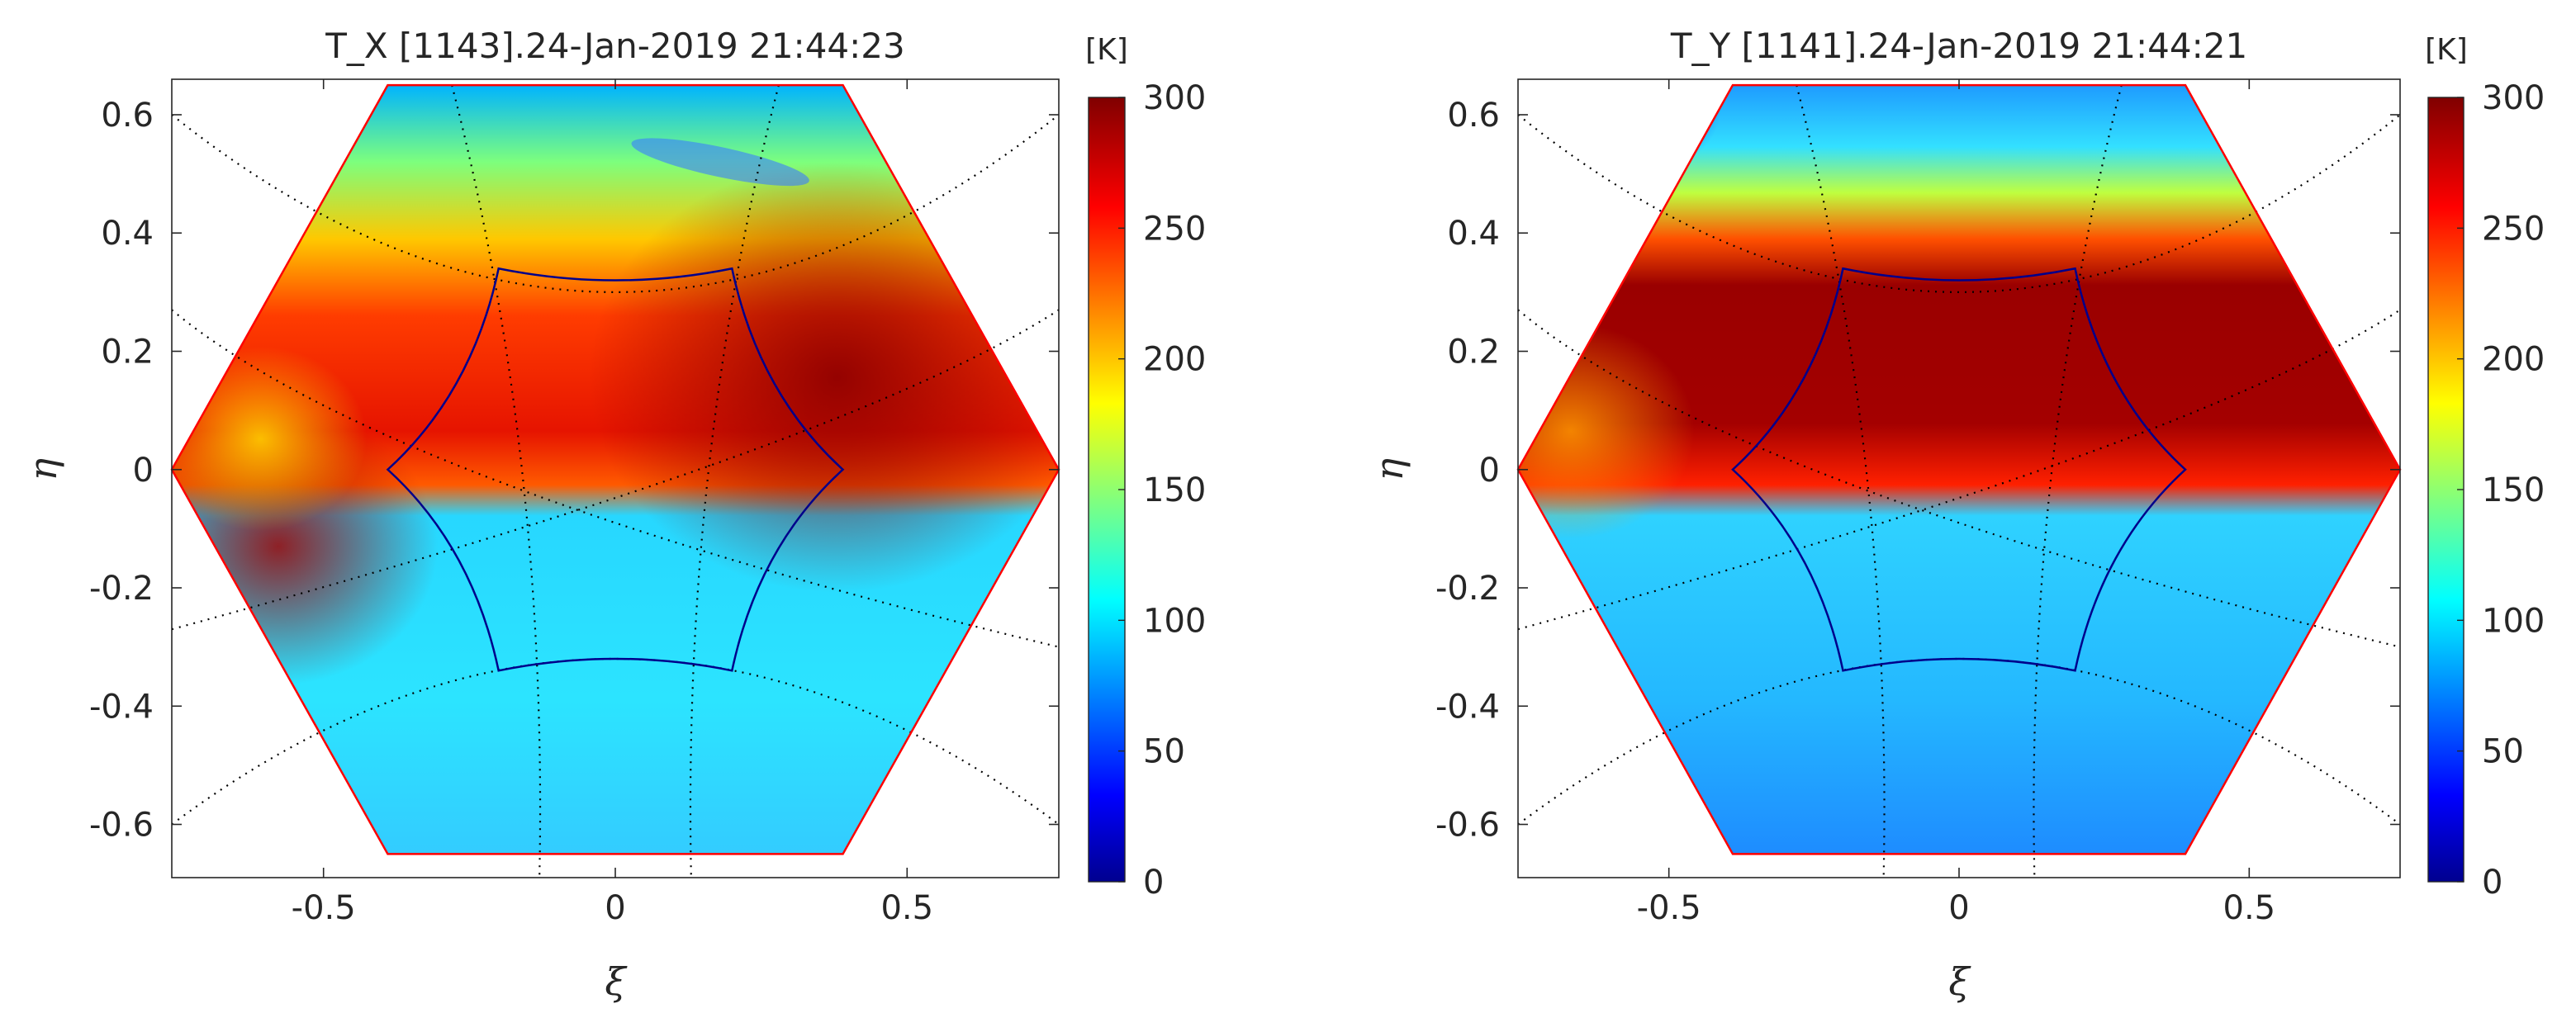 This screenshot has width=2576, height=1032. I want to click on chart-title: T_Y [1141].24-Jan-2019 21:44:21, so click(1958, 46).